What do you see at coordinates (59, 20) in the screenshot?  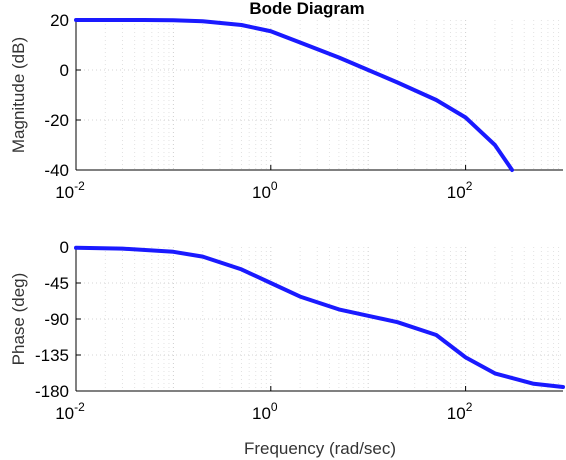 I see `magnitude-y-tick-label: 20` at bounding box center [59, 20].